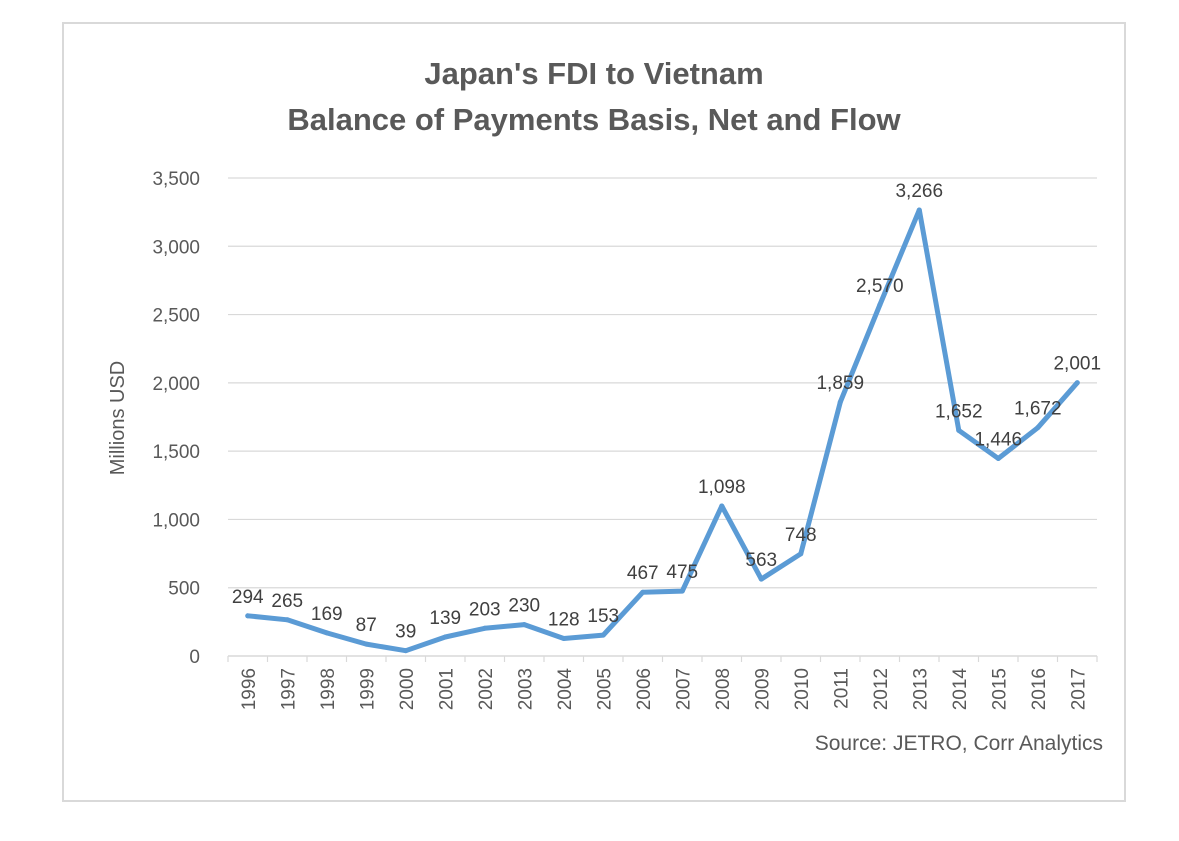 The width and height of the screenshot is (1179, 841). I want to click on x-tick-label: 2009, so click(762, 689).